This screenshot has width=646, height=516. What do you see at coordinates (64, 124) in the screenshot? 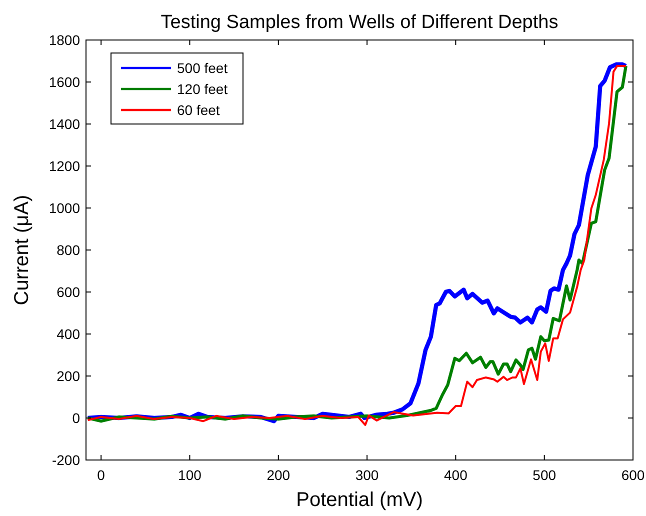
I see `y-tick-label: 1400` at bounding box center [64, 124].